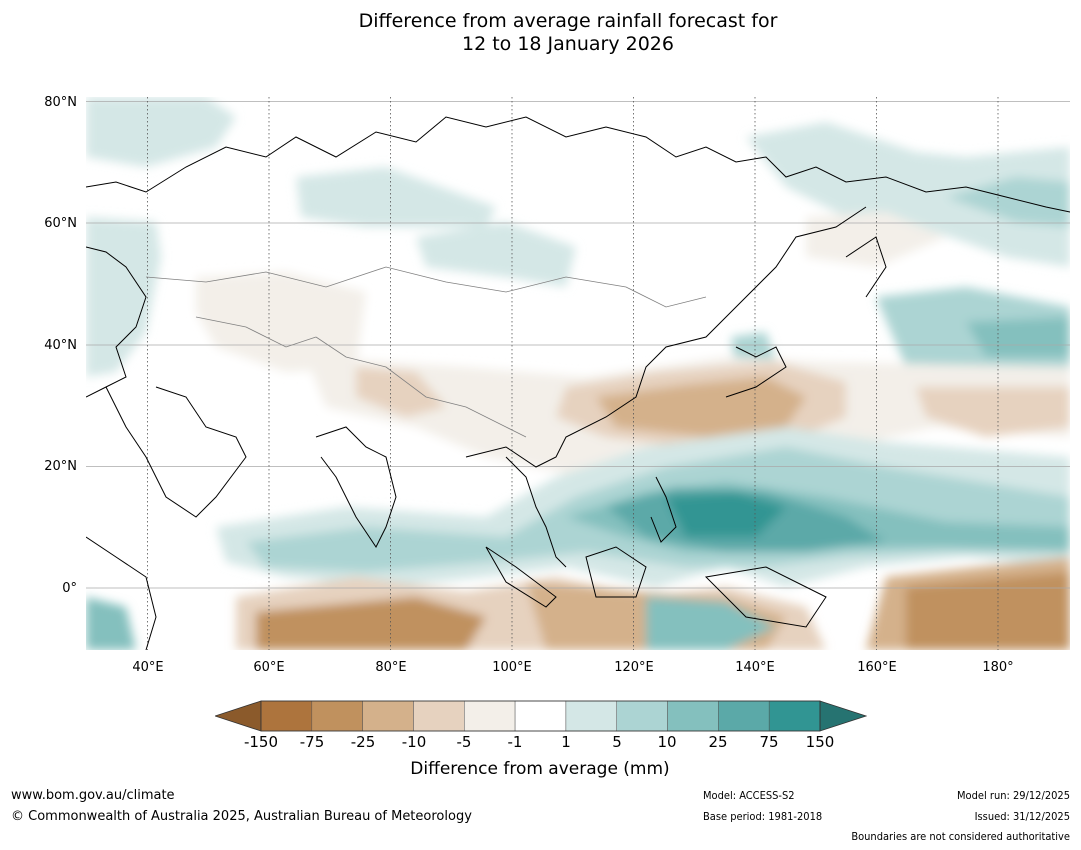 Image resolution: width=1081 pixels, height=850 pixels. Describe the element at coordinates (749, 795) in the screenshot. I see `footer-model: Model: ACCESS-S2` at that location.